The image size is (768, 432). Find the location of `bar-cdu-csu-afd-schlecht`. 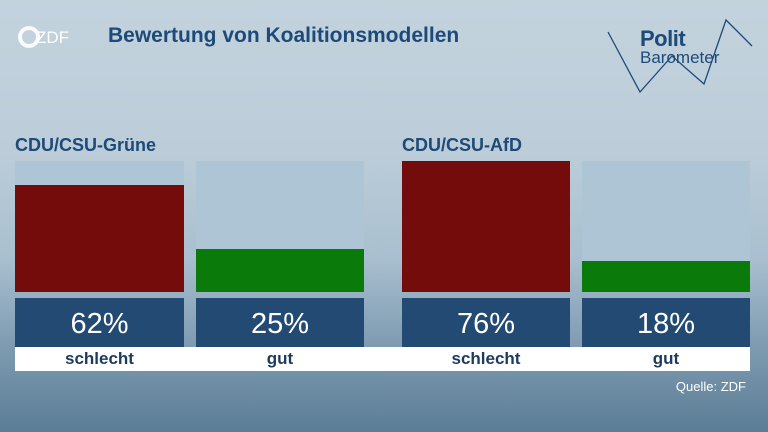

bar-cdu-csu-afd-schlecht is located at coordinates (486, 226).